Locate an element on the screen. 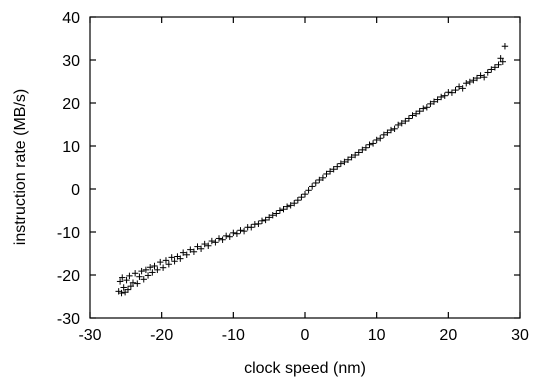  x-tick-label: 20 is located at coordinates (448, 335).